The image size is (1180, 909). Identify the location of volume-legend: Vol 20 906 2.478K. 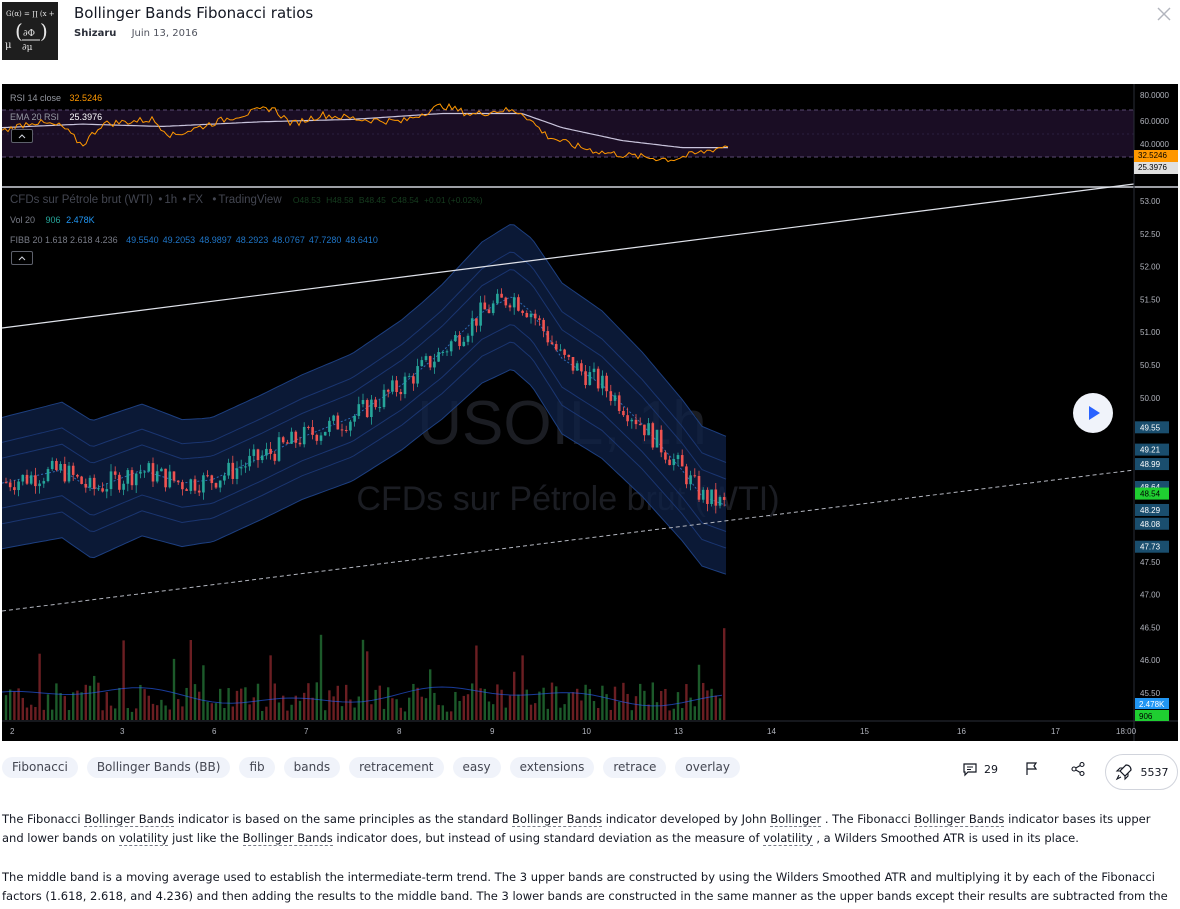
(52, 220).